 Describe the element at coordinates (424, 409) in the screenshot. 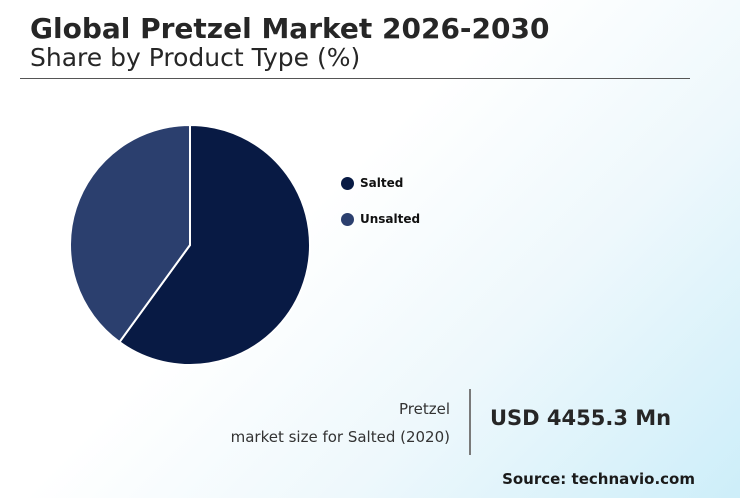

I see `stat-label-line1: Pretzel` at that location.